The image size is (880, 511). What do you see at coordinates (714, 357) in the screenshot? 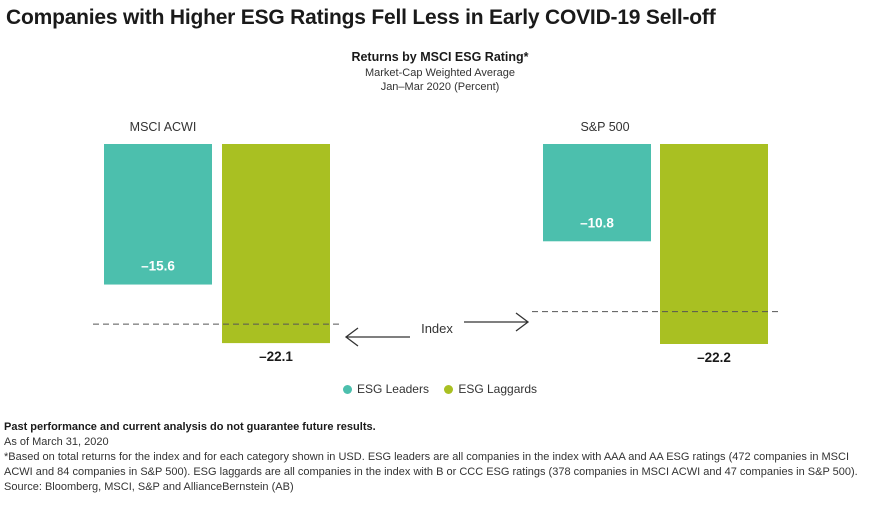
I see `bar-value-label: –22.2` at bounding box center [714, 357].